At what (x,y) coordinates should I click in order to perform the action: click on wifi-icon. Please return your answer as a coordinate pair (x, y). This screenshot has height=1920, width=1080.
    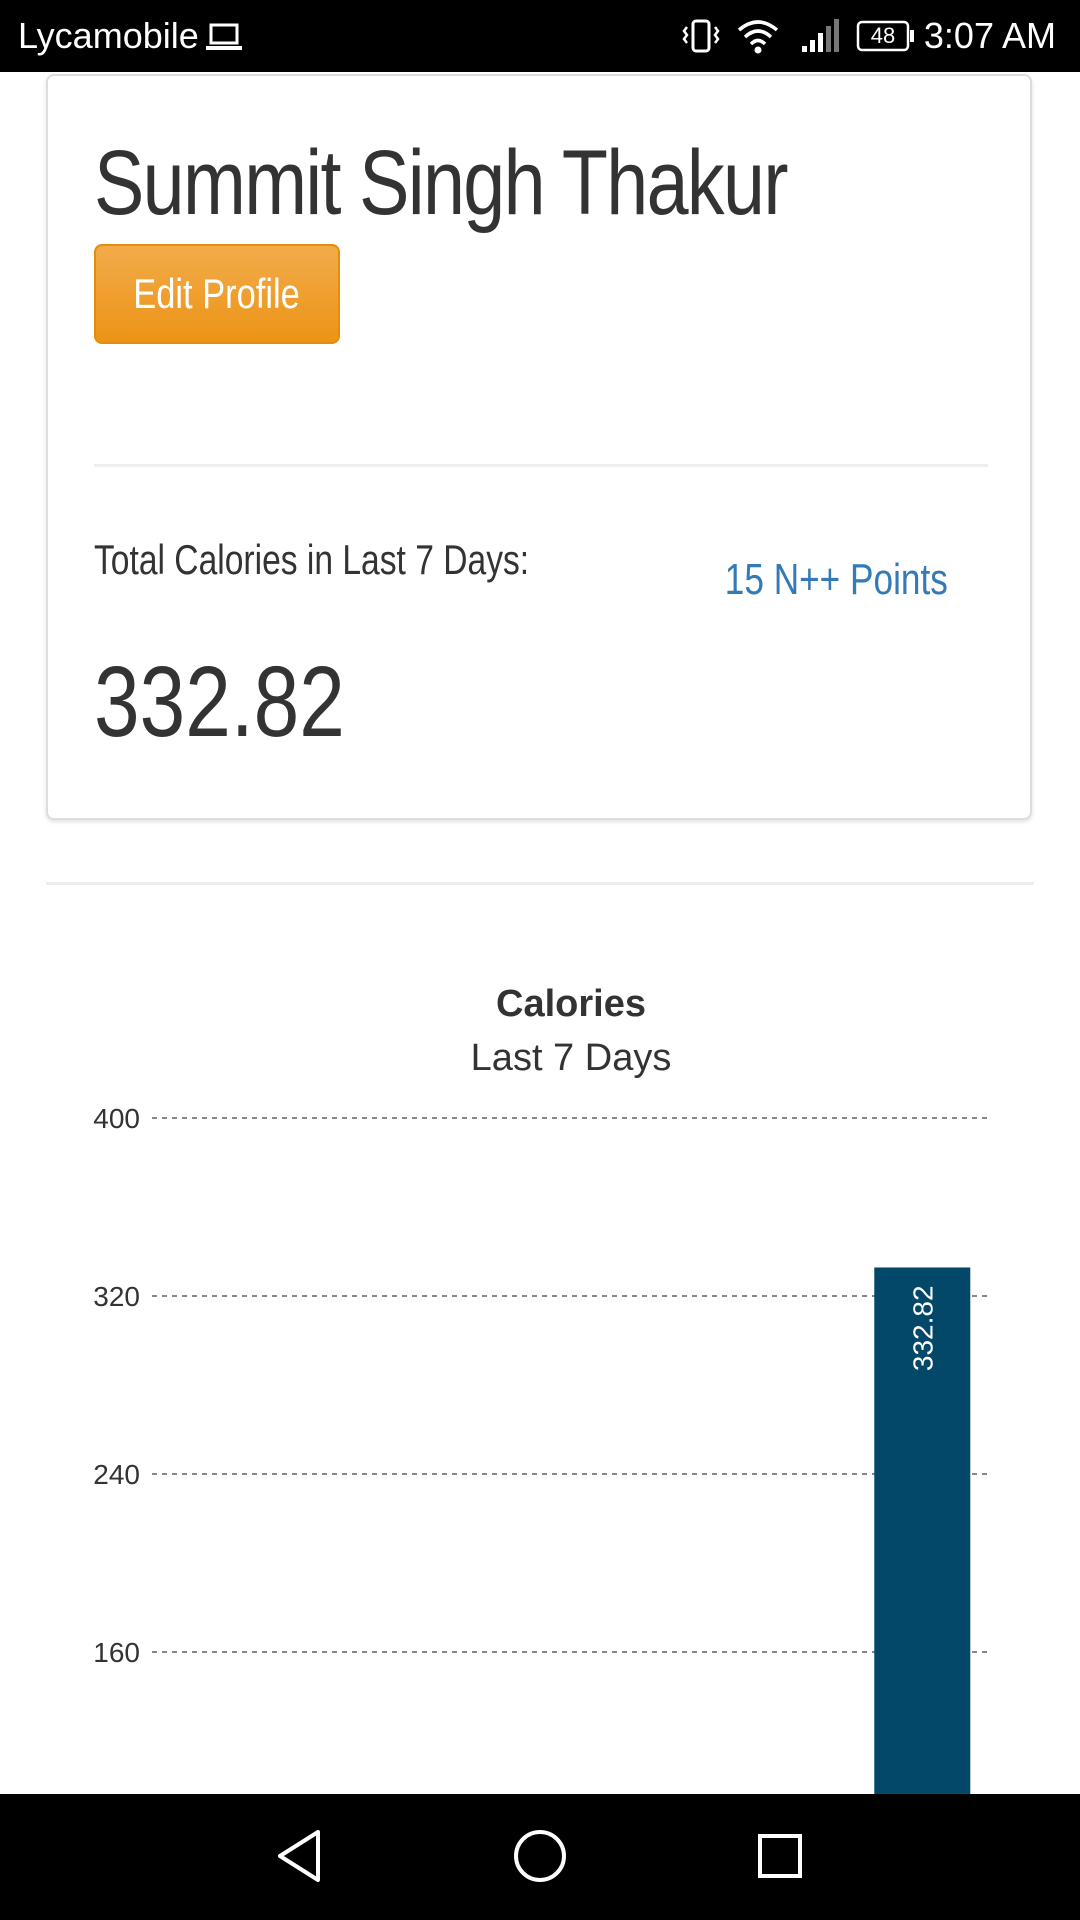
    Looking at the image, I should click on (758, 37).